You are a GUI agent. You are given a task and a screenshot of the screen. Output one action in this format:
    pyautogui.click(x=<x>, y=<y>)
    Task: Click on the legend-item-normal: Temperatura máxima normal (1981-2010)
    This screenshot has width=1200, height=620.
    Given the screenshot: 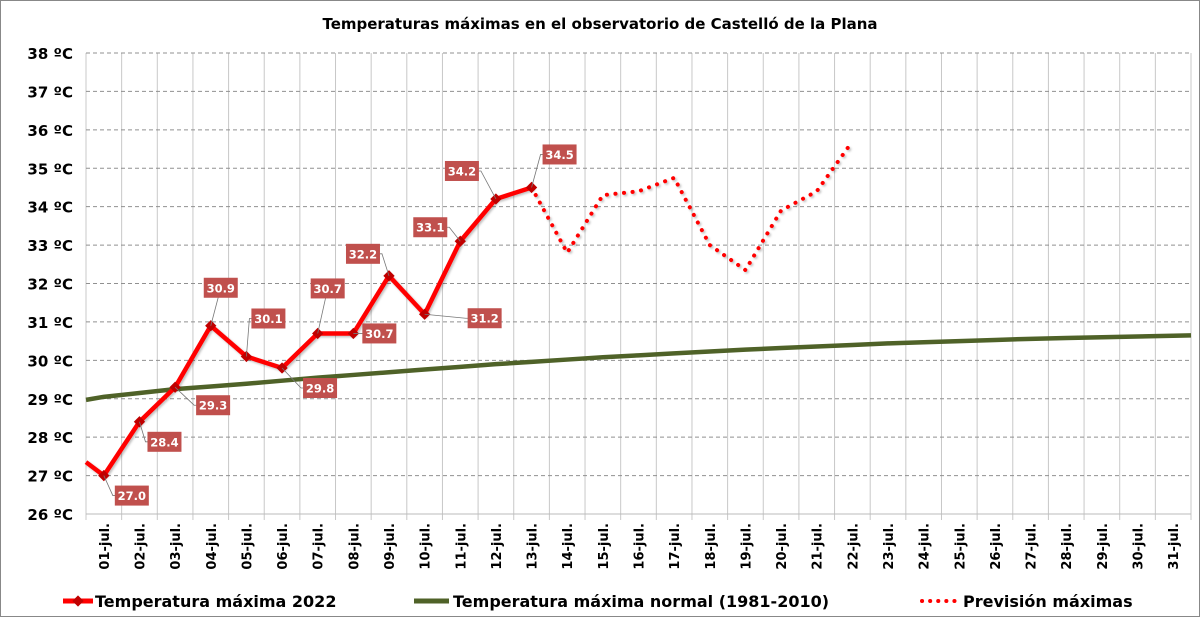 What is the action you would take?
    pyautogui.click(x=621, y=601)
    